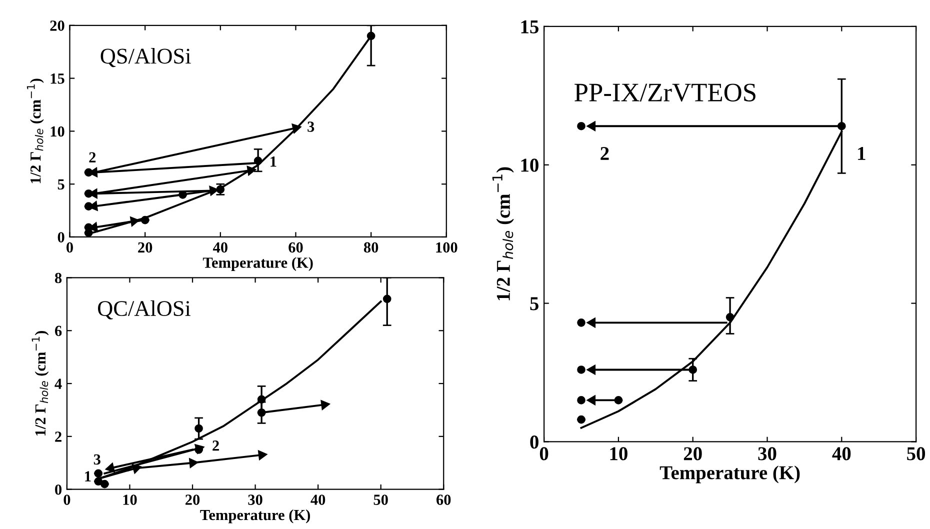  What do you see at coordinates (145, 58) in the screenshot?
I see `text: QS/AlOSi` at bounding box center [145, 58].